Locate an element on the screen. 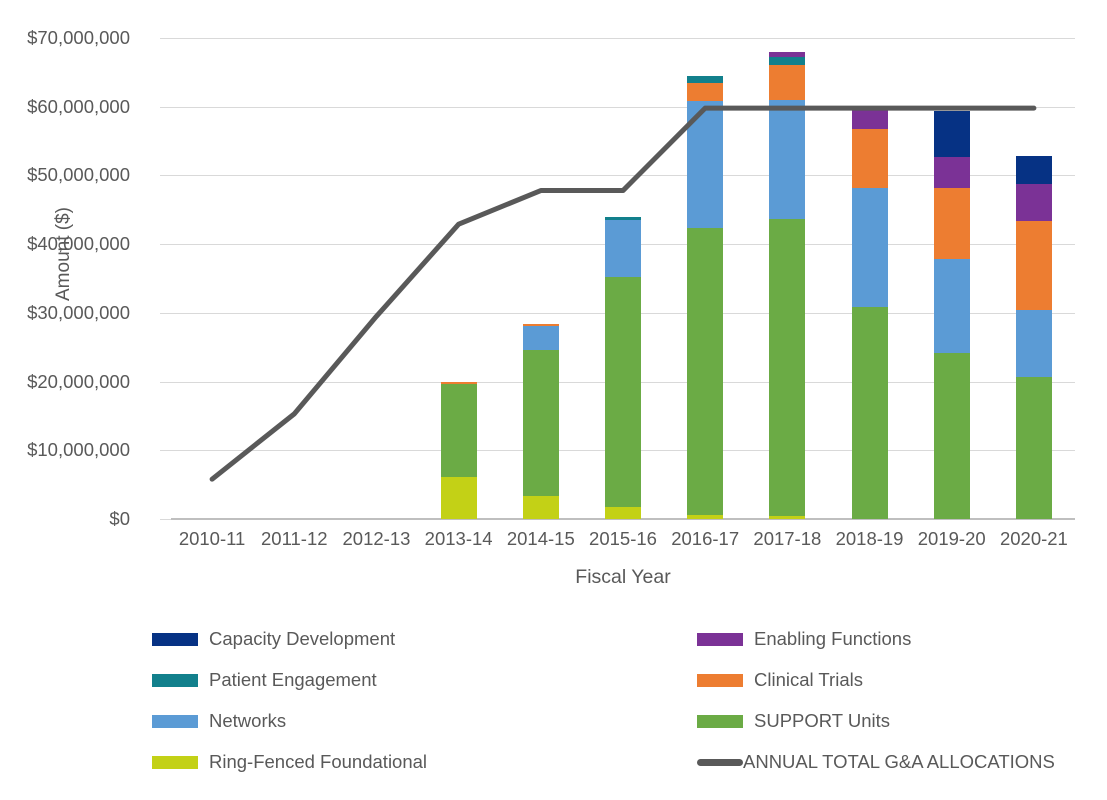 This screenshot has width=1107, height=800. legend-label: Capacity Development is located at coordinates (302, 638).